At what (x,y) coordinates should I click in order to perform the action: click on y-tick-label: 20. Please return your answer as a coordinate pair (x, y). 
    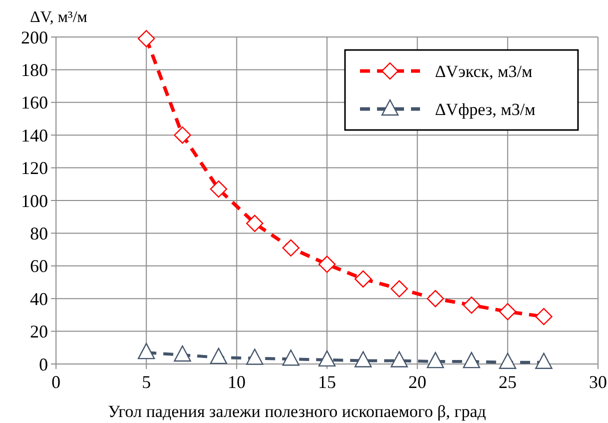
    Looking at the image, I should click on (39, 332).